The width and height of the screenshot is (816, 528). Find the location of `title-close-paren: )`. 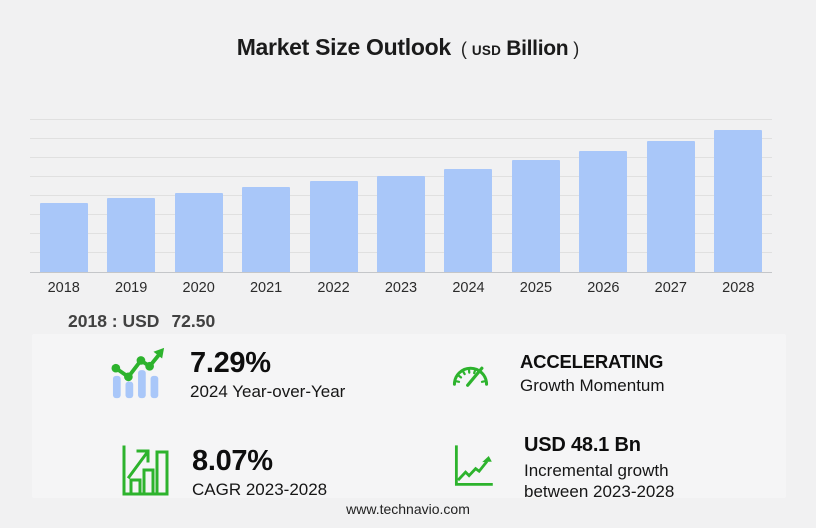

title-close-paren: ) is located at coordinates (576, 49).